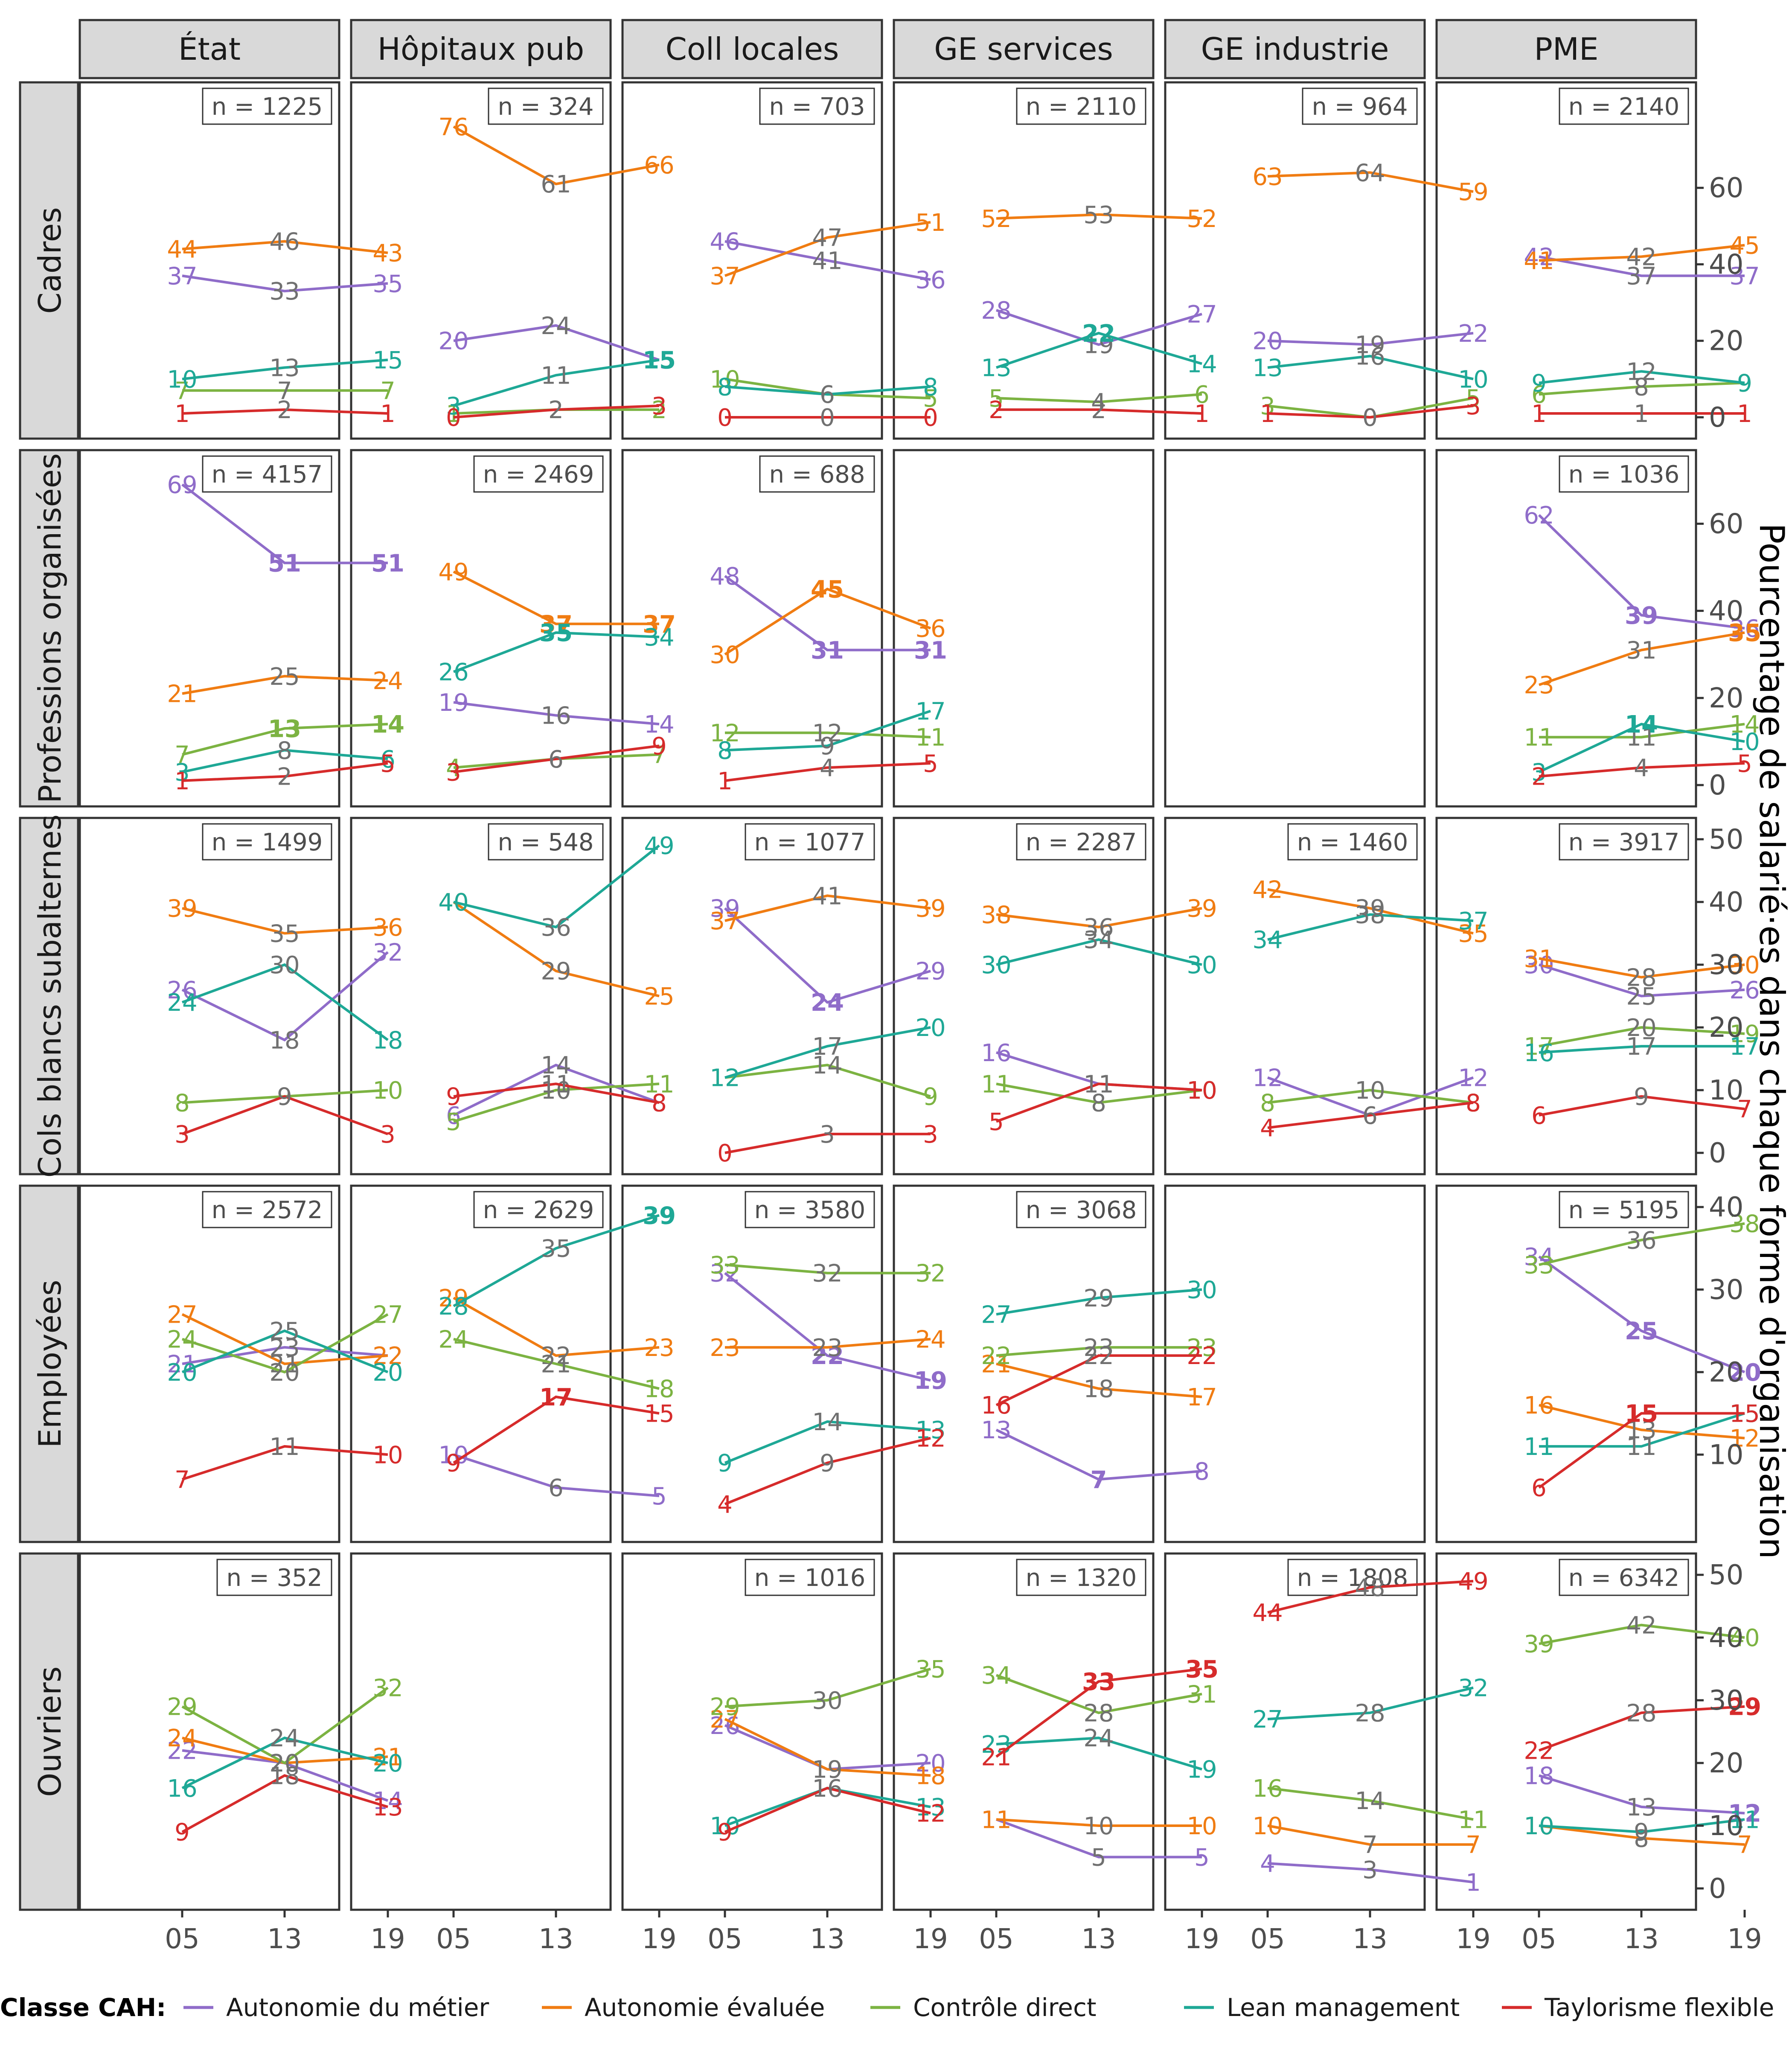  I want to click on x-tick-label: 19, so click(1744, 1939).